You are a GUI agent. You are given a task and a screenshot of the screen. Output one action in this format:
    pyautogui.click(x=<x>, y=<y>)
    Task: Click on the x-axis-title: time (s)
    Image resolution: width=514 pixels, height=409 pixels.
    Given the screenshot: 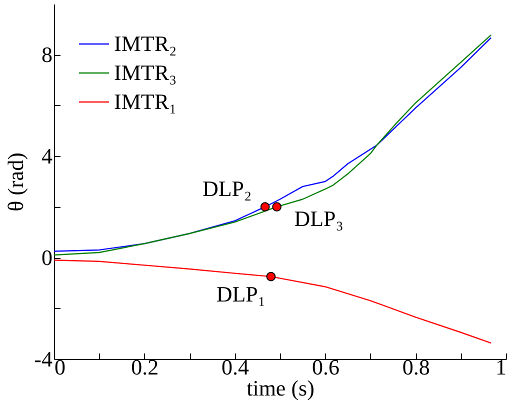 What is the action you would take?
    pyautogui.click(x=280, y=388)
    